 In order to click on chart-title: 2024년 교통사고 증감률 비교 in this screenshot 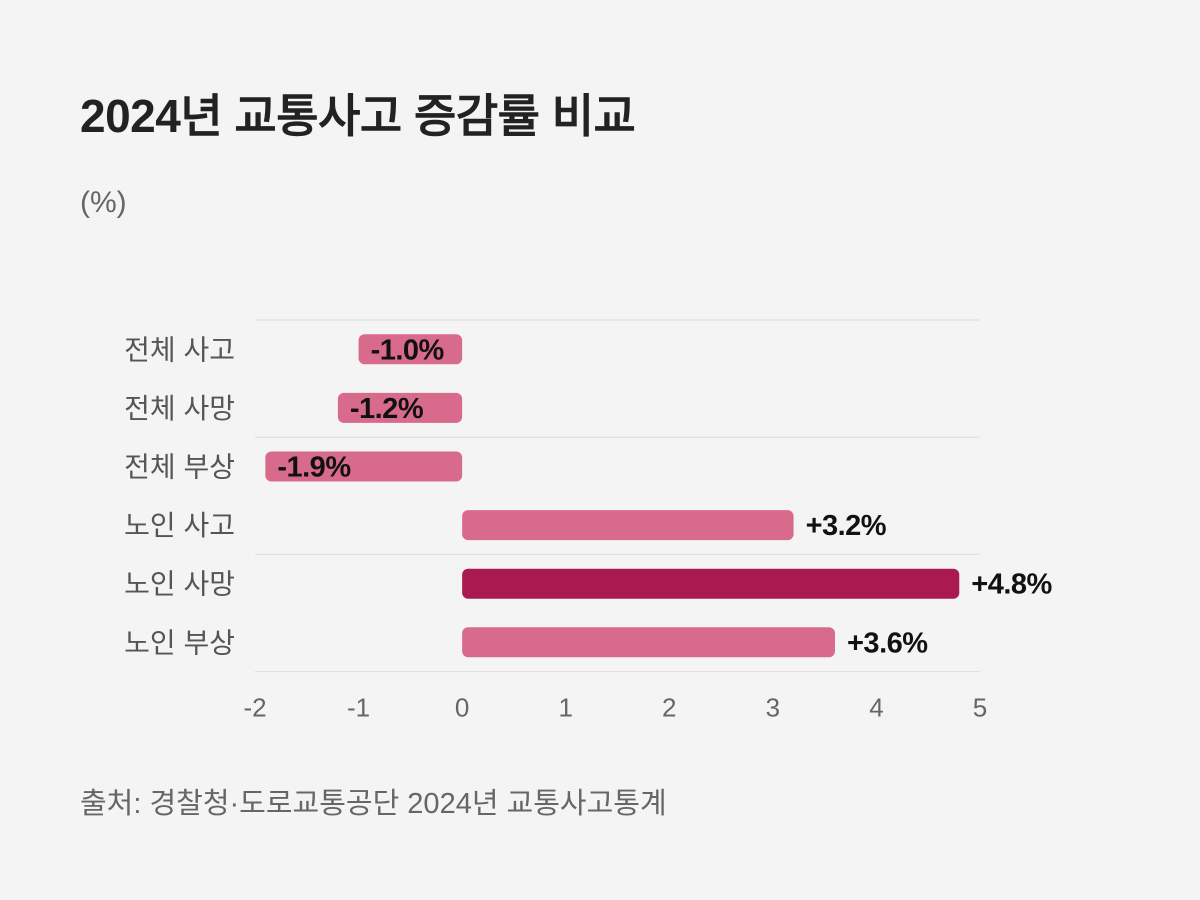, I will do `click(358, 116)`.